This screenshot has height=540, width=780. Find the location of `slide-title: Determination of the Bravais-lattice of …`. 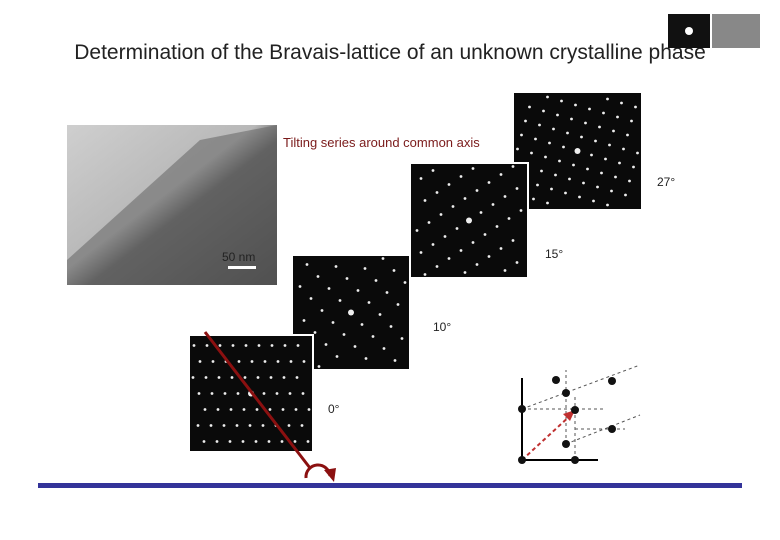

slide-title: Determination of the Bravais-lattice of … is located at coordinates (390, 52).